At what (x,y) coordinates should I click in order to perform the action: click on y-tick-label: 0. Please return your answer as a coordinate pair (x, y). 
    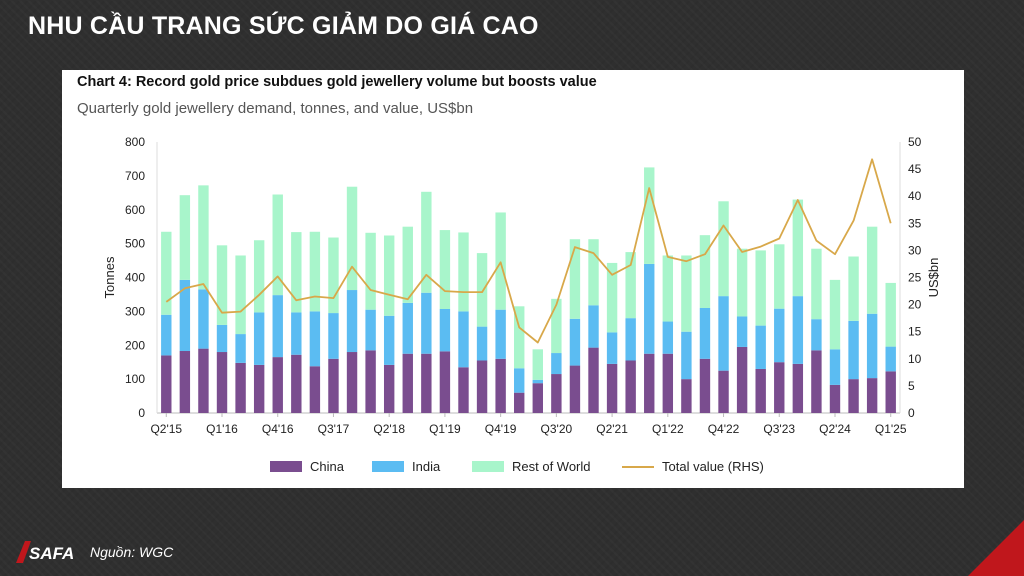
    Looking at the image, I should click on (141, 413).